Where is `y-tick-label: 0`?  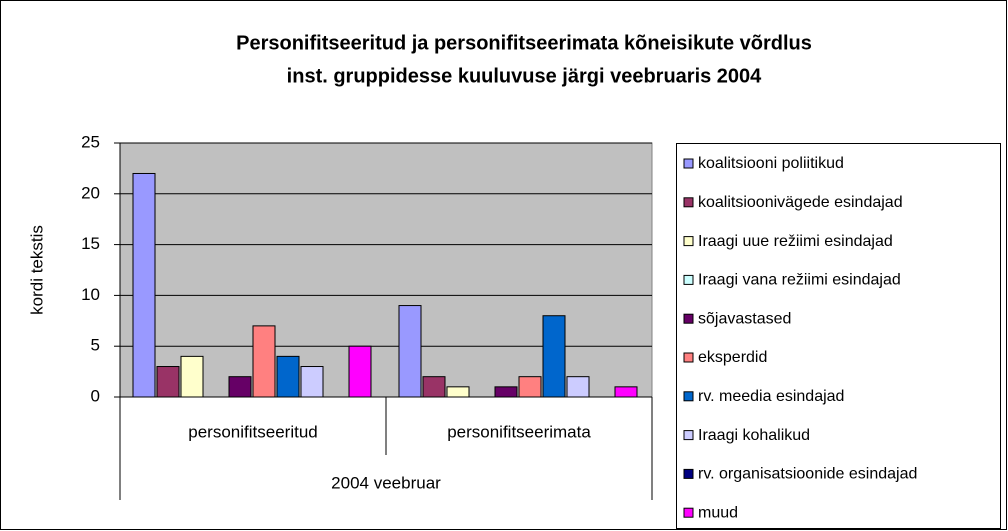
y-tick-label: 0 is located at coordinates (95, 395).